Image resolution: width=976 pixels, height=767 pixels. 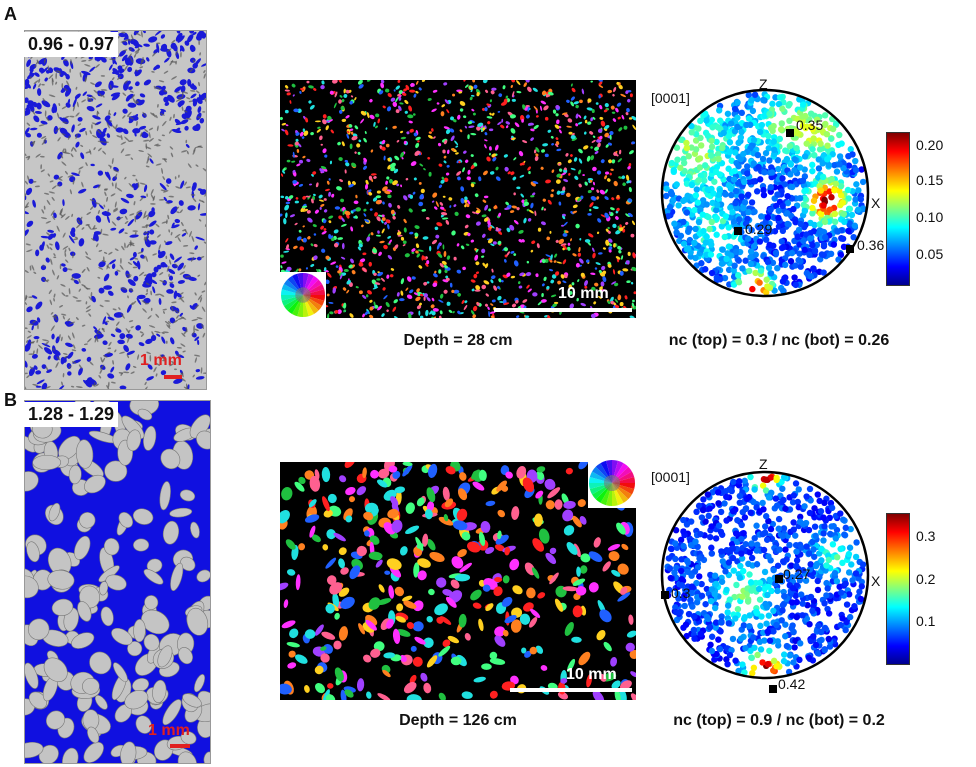 I want to click on scale-bar-b, so click(x=180, y=746).